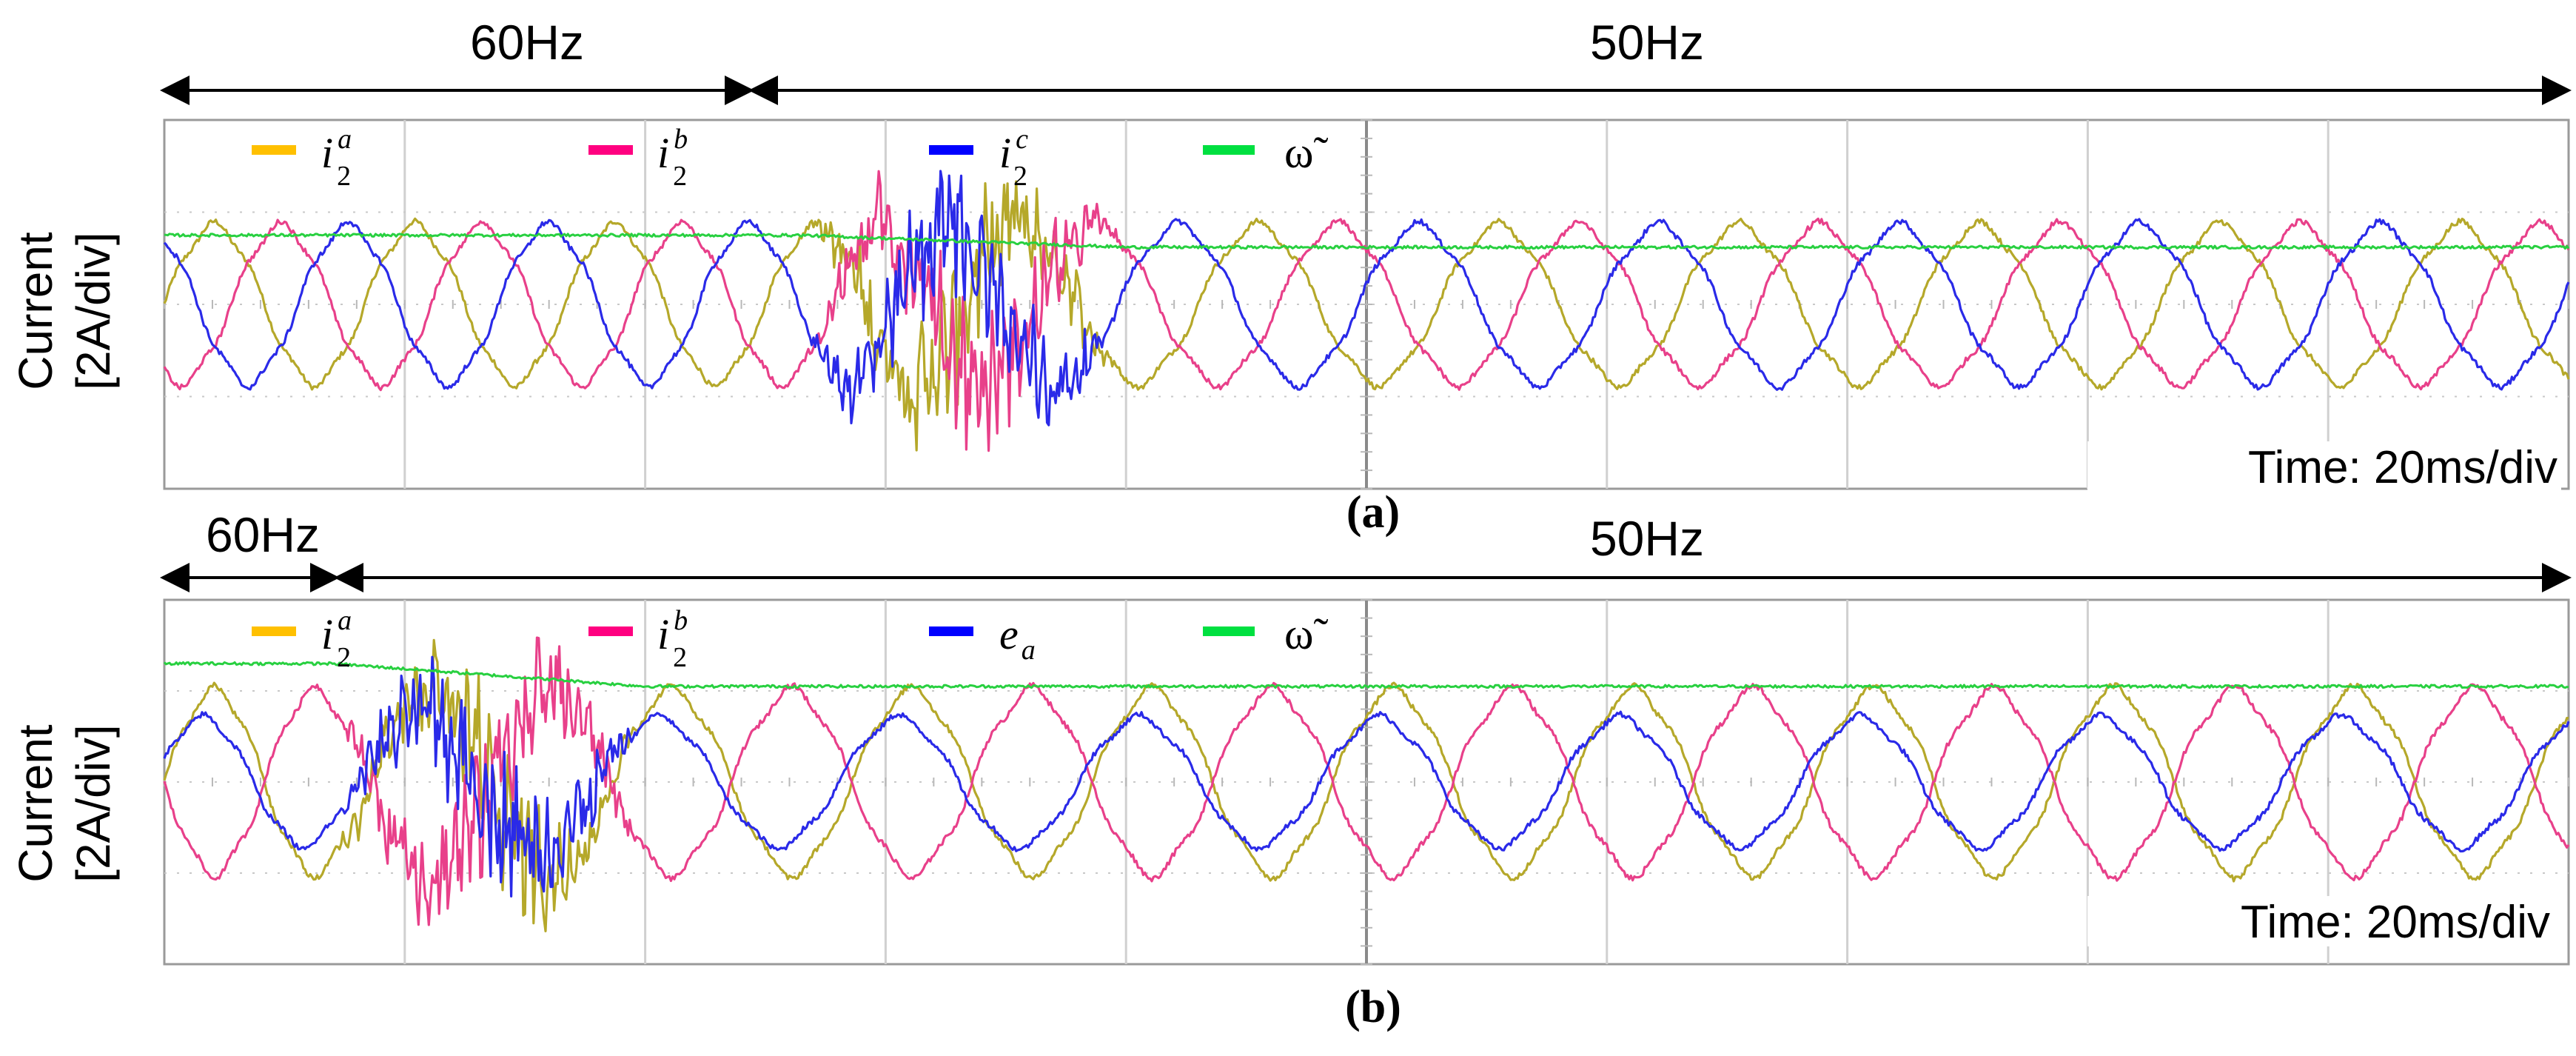  I want to click on timescale-bg-b, so click(2324, 921).